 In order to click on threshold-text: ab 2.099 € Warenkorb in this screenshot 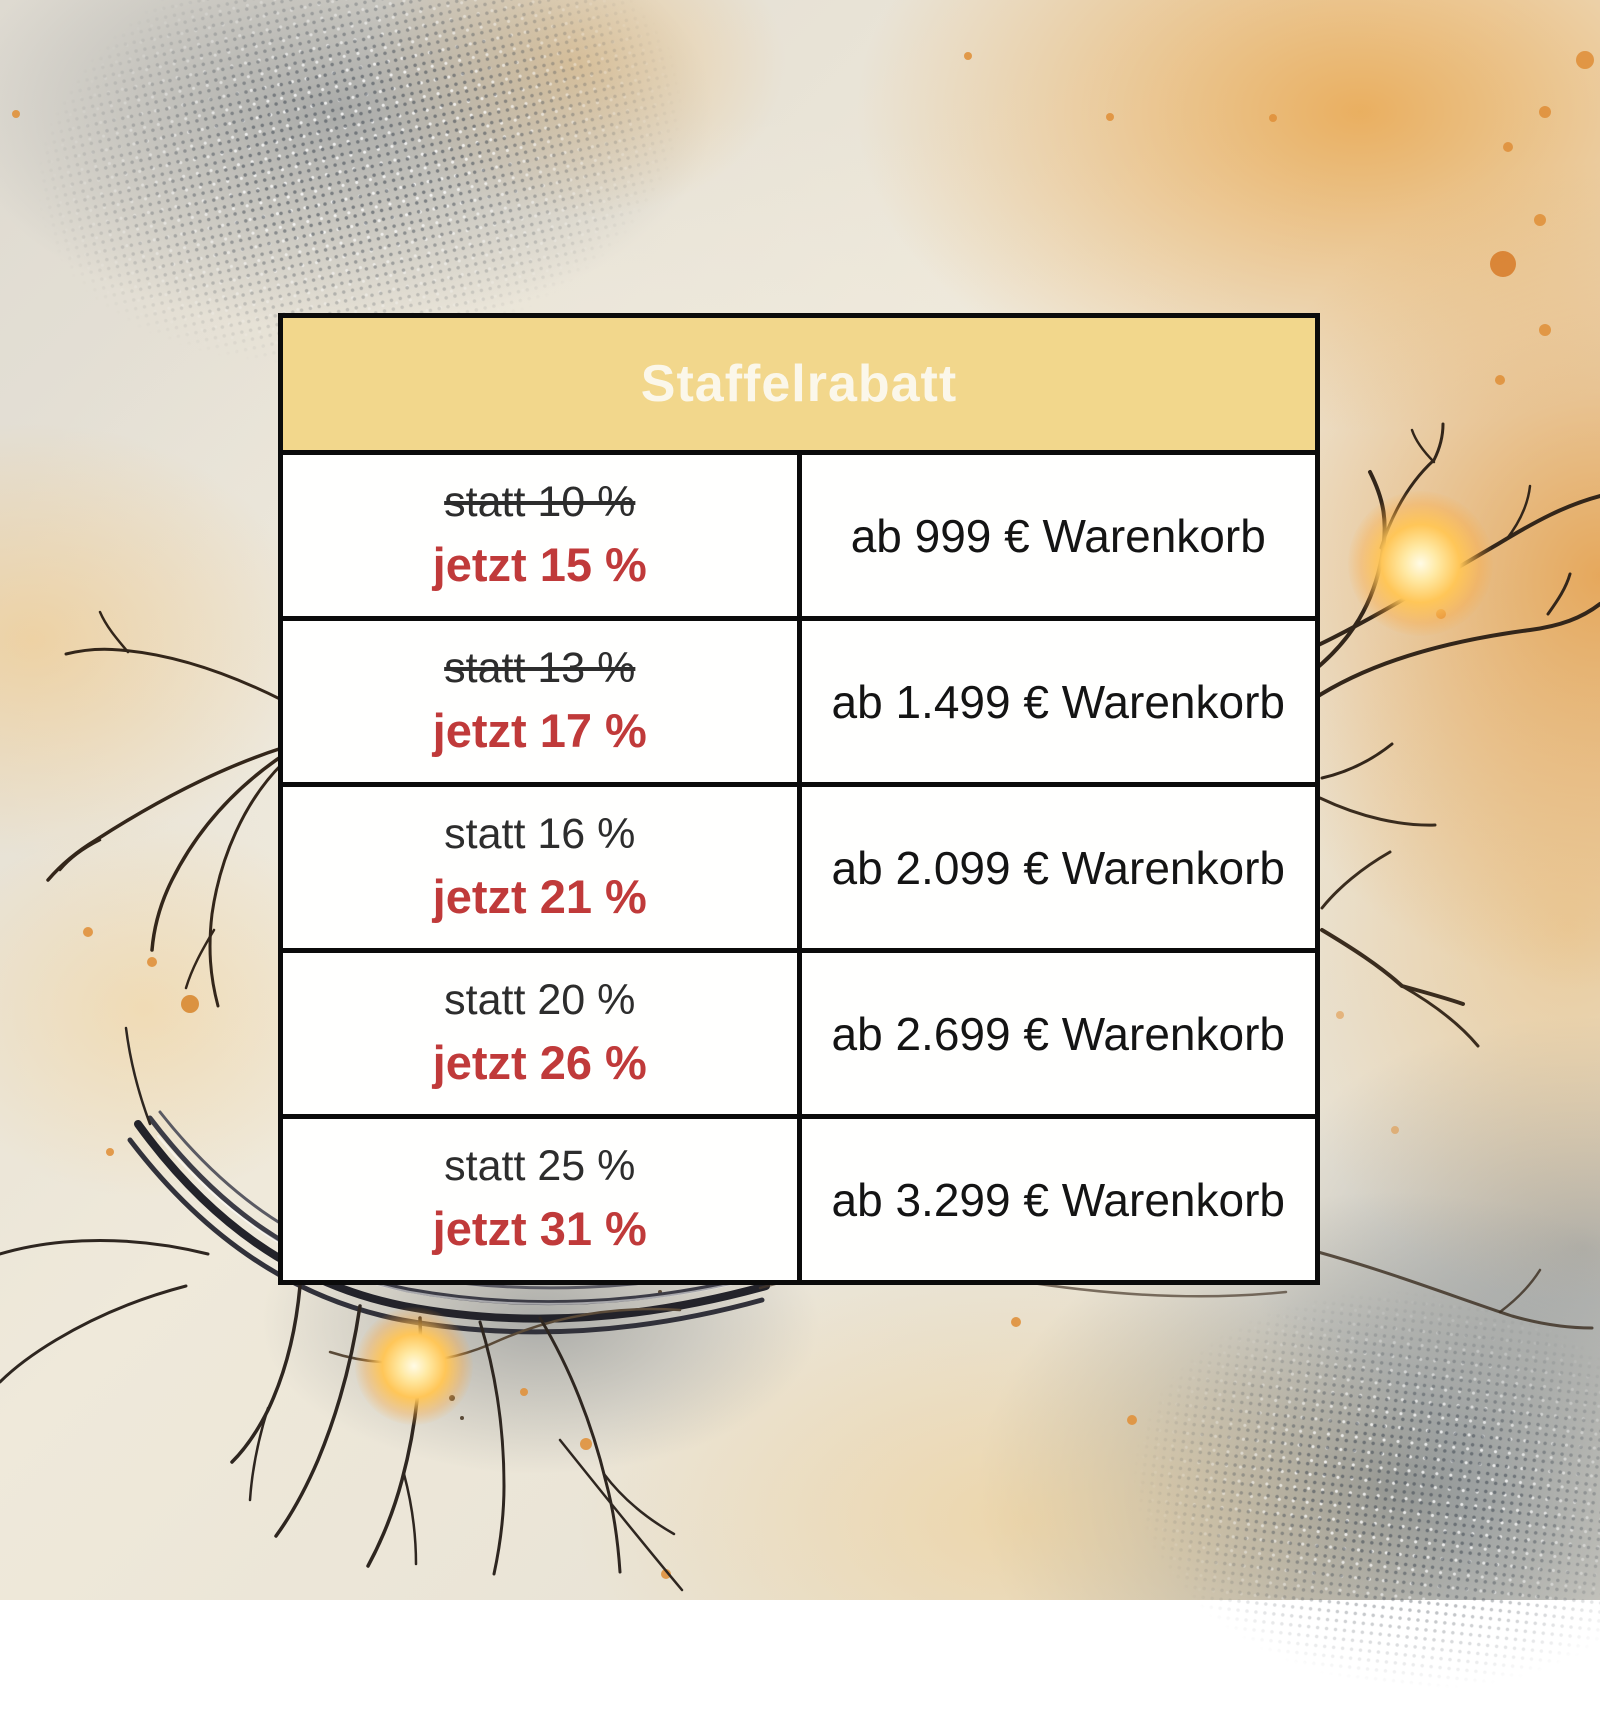, I will do `click(1058, 867)`.